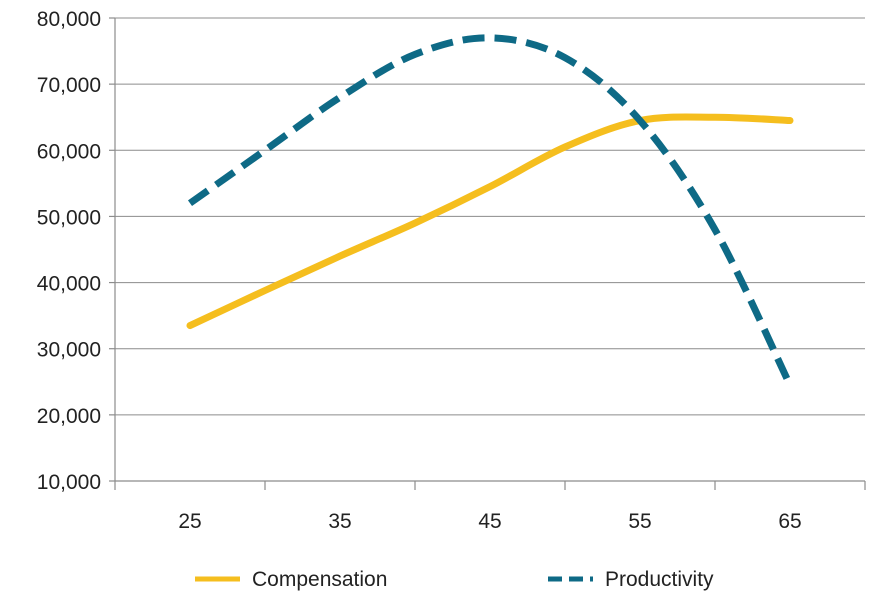 This screenshot has width=877, height=607. I want to click on y-tick-label: 40,000, so click(69, 284).